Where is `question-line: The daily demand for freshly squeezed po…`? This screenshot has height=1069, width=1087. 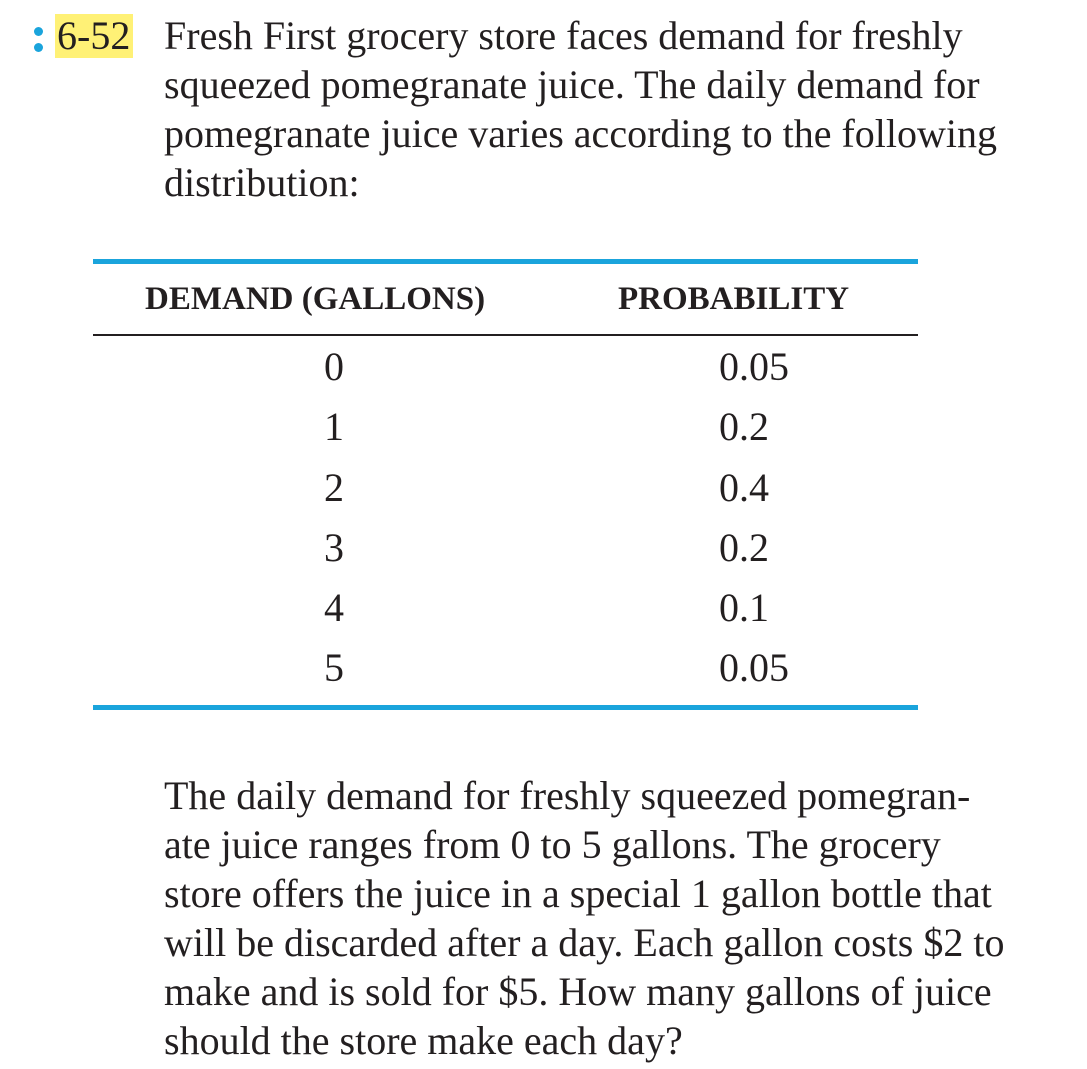
question-line: The daily demand for freshly squeezed po… is located at coordinates (567, 795).